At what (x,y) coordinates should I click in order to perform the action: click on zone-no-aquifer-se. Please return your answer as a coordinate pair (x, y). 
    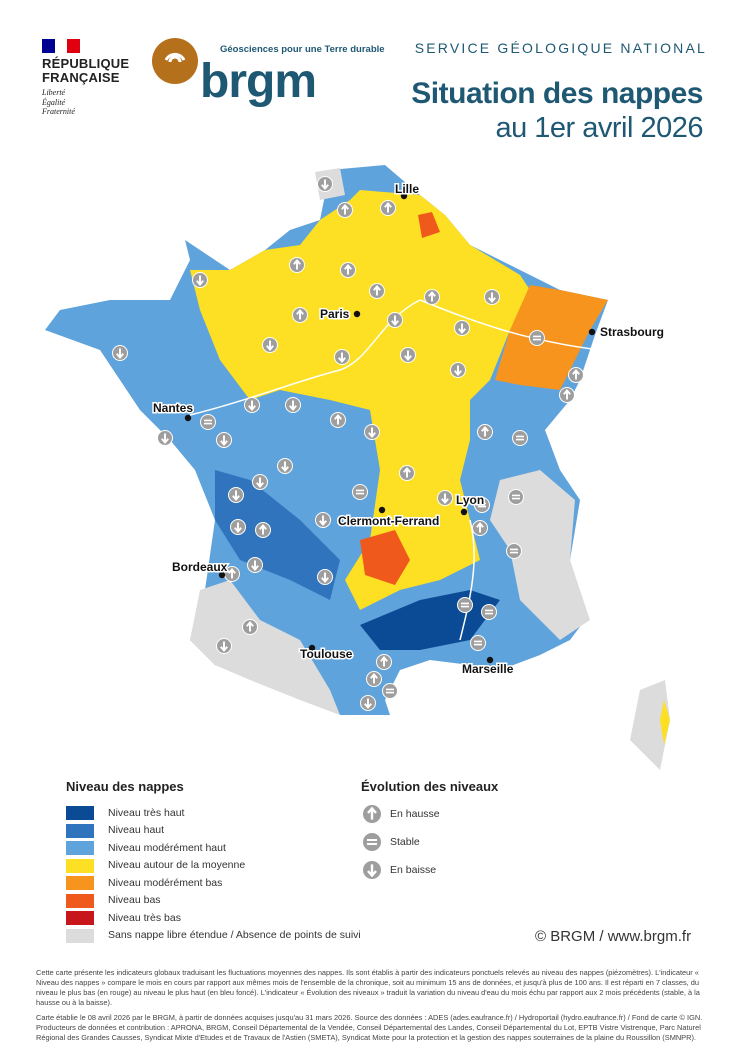
    Looking at the image, I should click on (540, 555).